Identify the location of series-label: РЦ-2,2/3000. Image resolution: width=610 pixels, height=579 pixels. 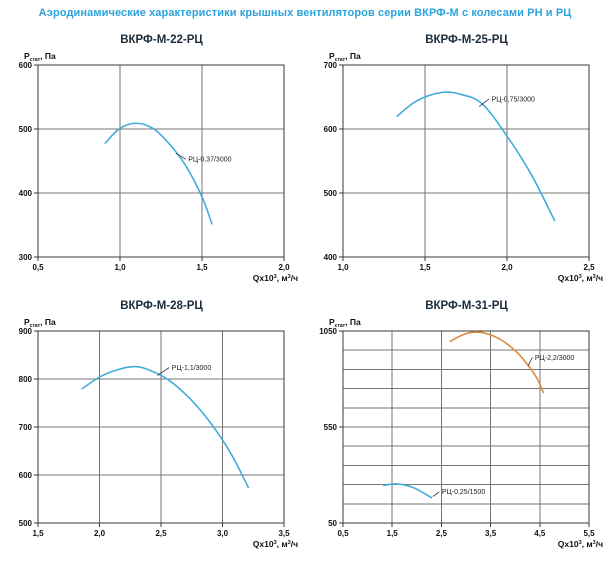
(555, 358).